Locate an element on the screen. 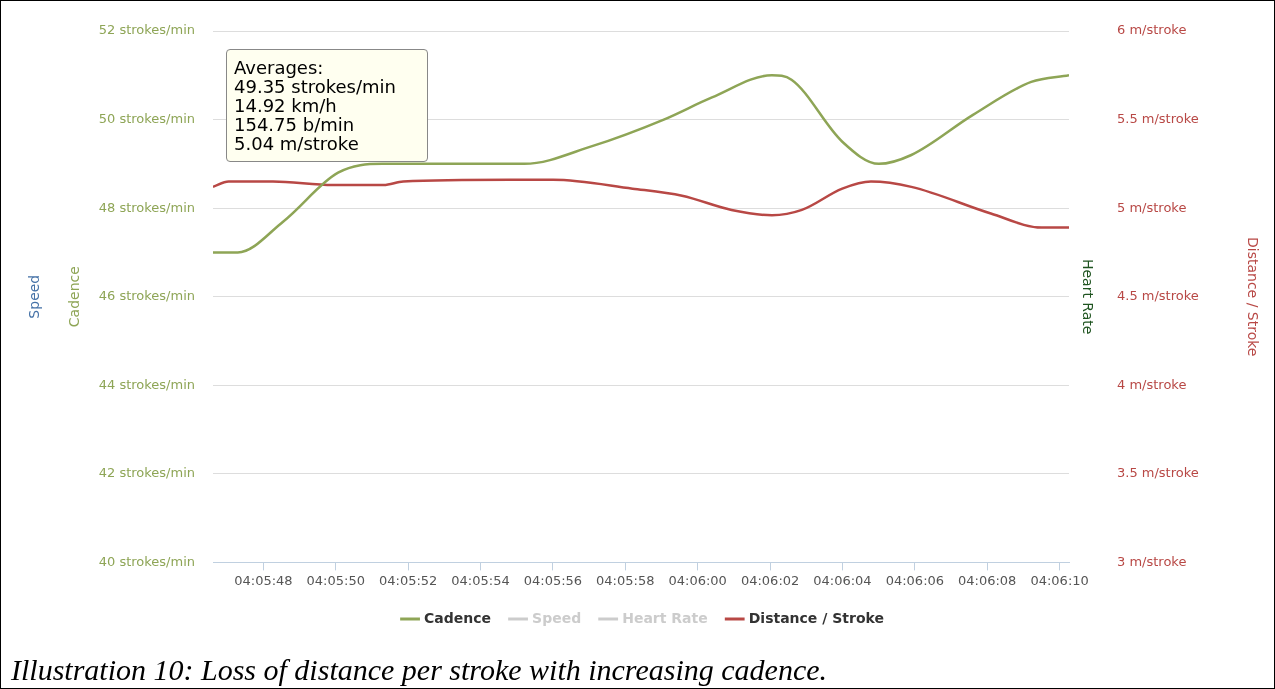 Image resolution: width=1275 pixels, height=689 pixels. y-tick-label: 40 strokes/min is located at coordinates (146, 561).